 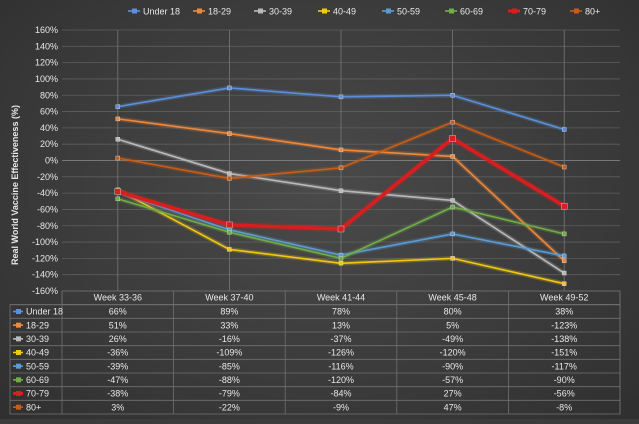 What do you see at coordinates (453, 394) in the screenshot?
I see `data-label: 27%` at bounding box center [453, 394].